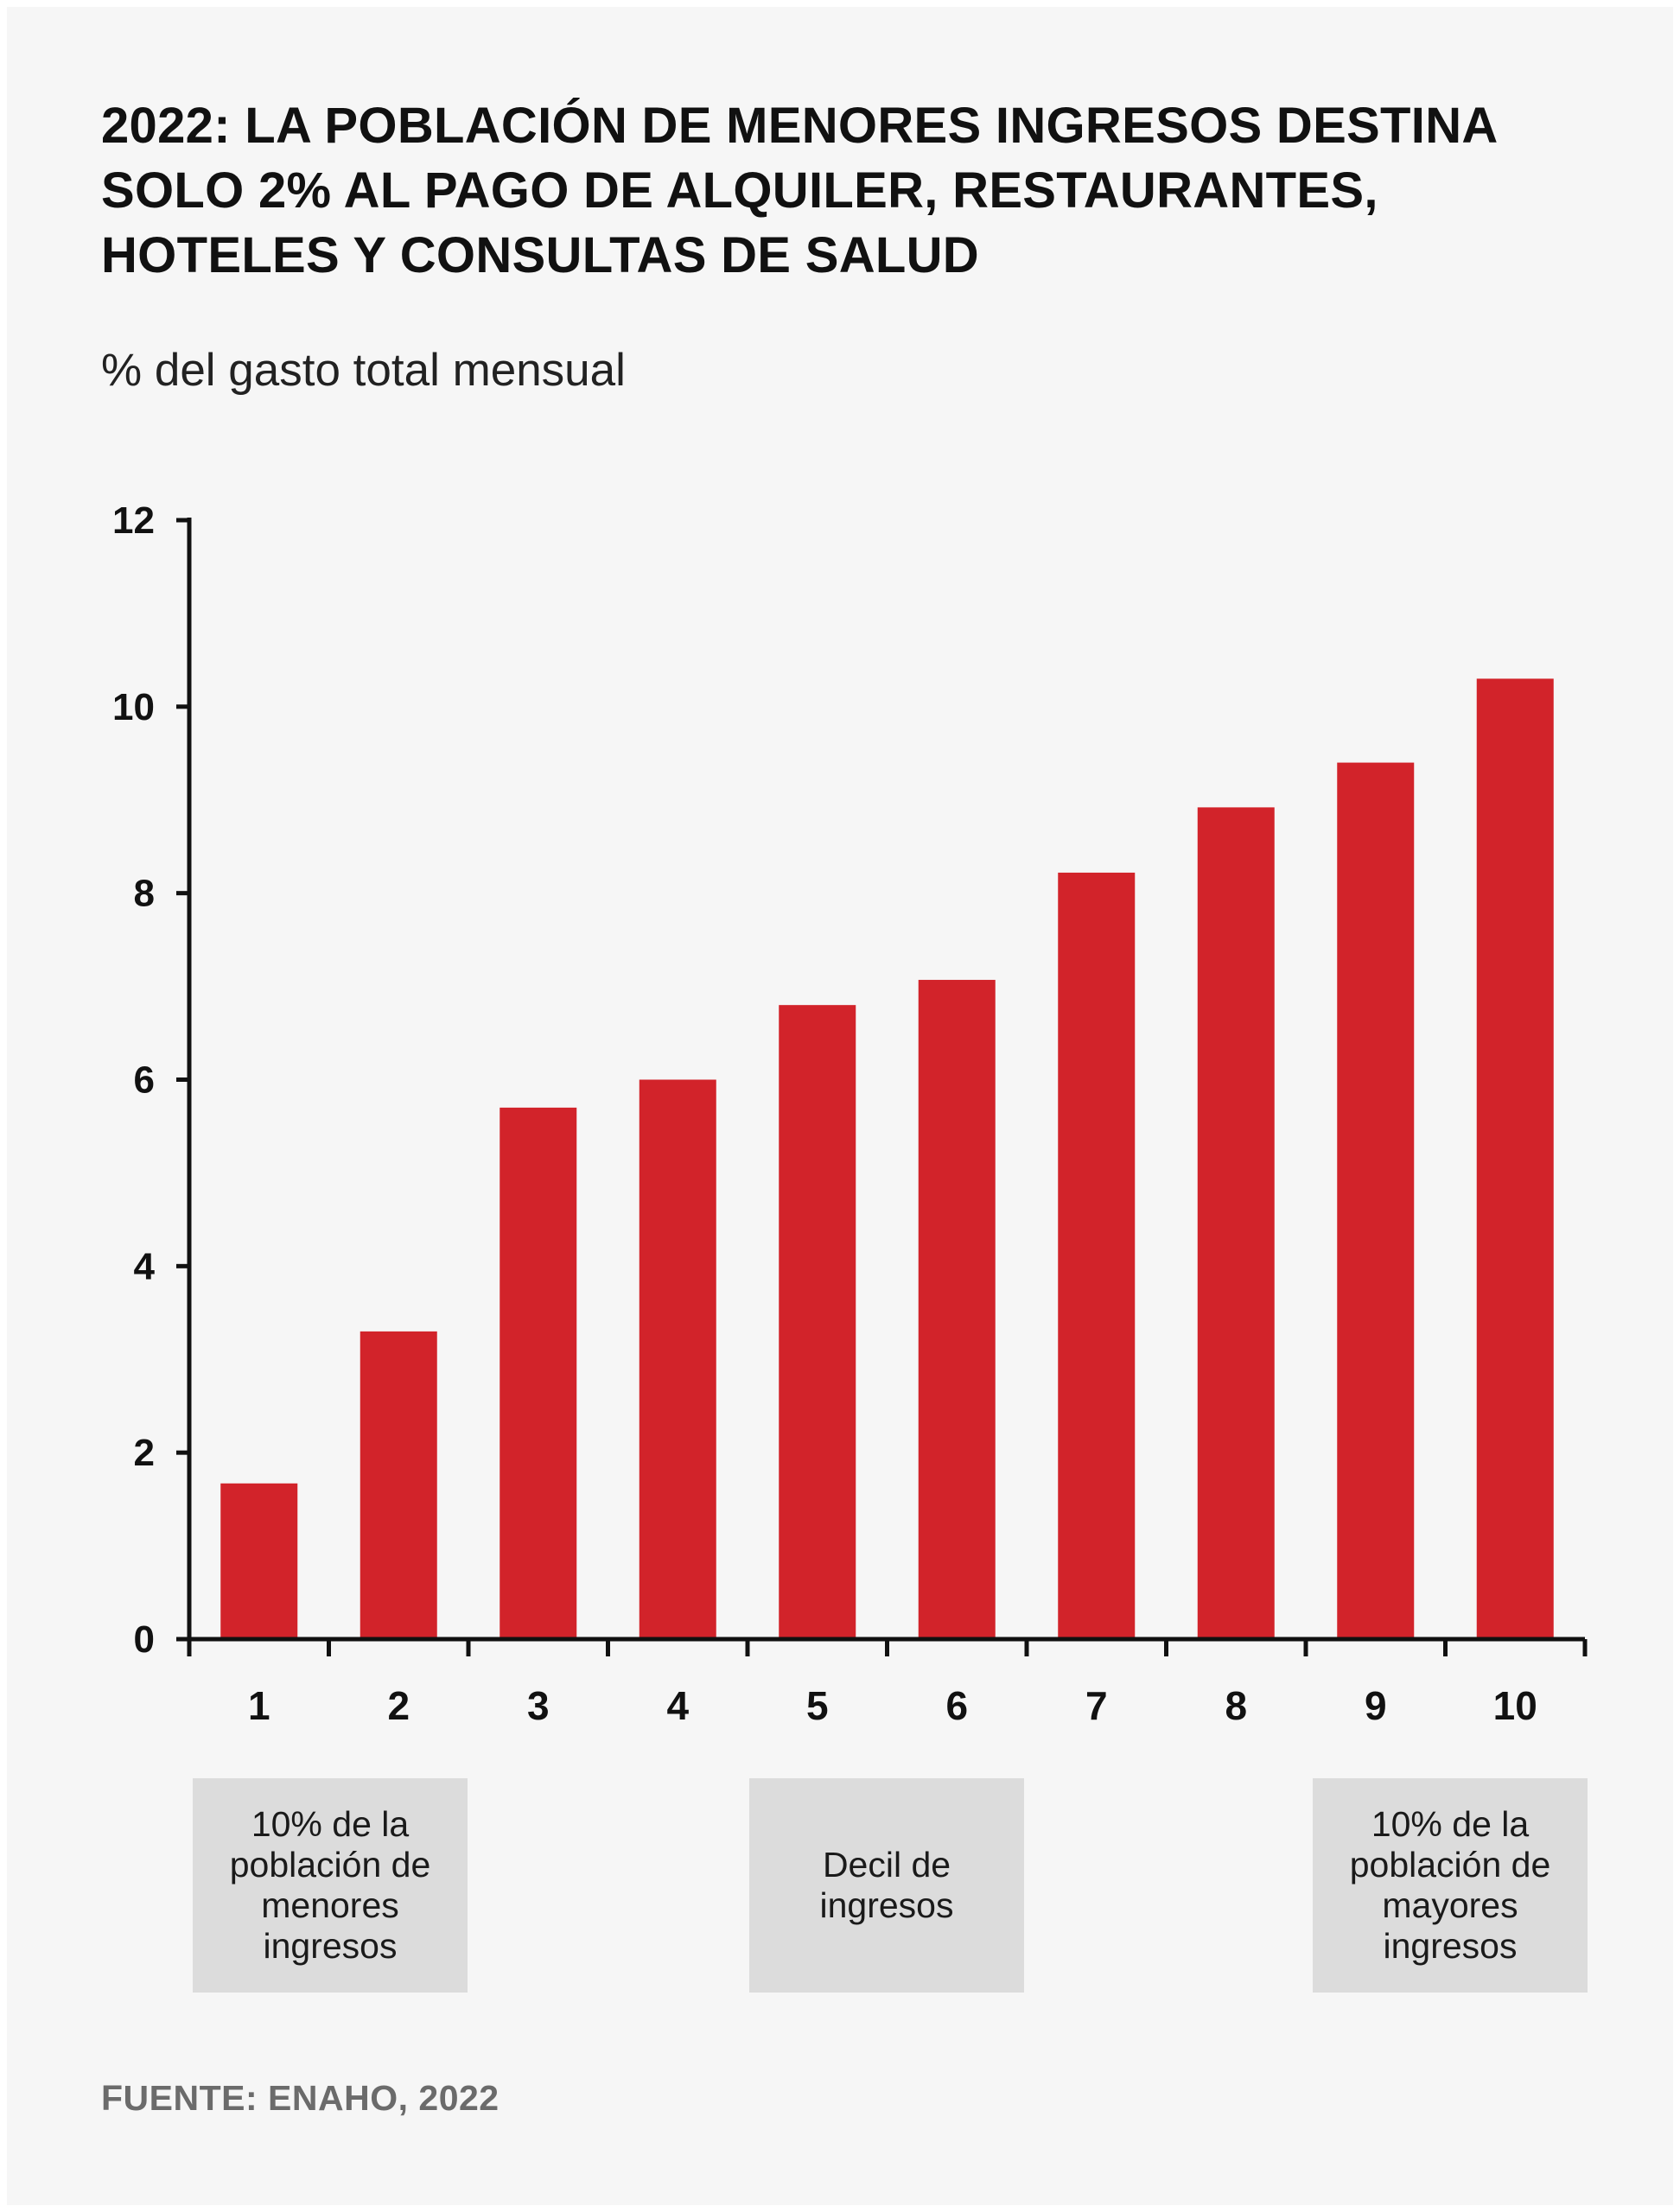 Image resolution: width=1680 pixels, height=2212 pixels. What do you see at coordinates (145, 1080) in the screenshot?
I see `y-tick-label-6: 6` at bounding box center [145, 1080].